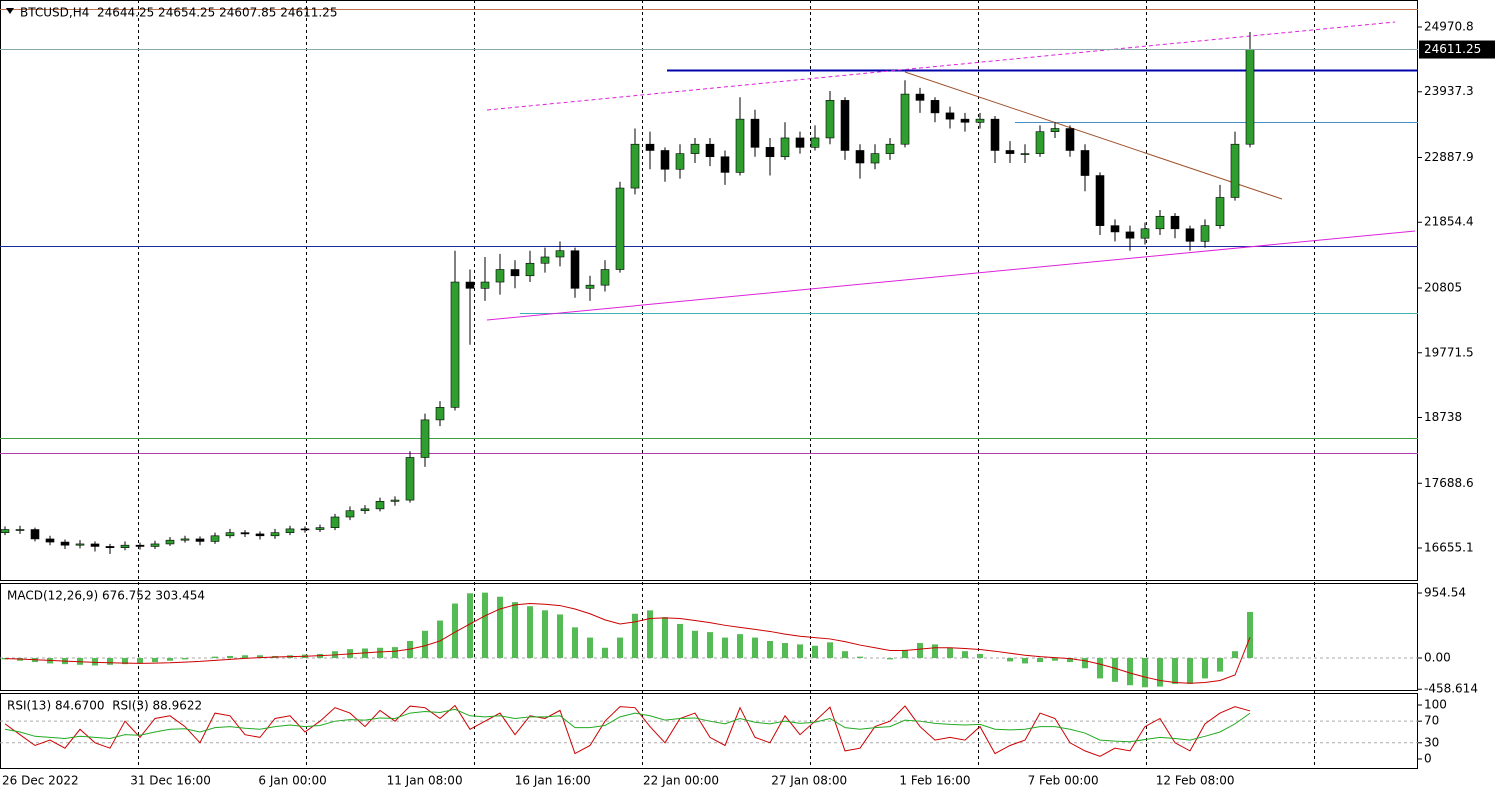 The width and height of the screenshot is (1498, 795). What do you see at coordinates (1443, 287) in the screenshot?
I see `y-tick-label: 20805` at bounding box center [1443, 287].